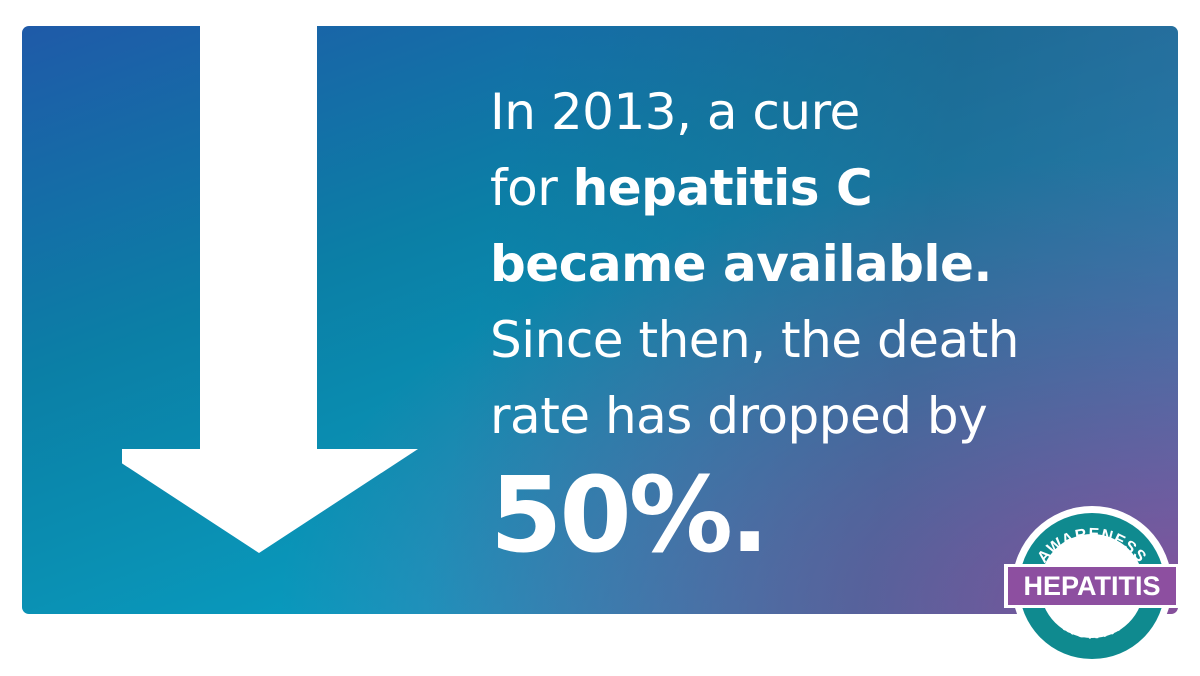 The height and width of the screenshot is (676, 1200). What do you see at coordinates (629, 515) in the screenshot?
I see `stat-value: 50%.` at bounding box center [629, 515].